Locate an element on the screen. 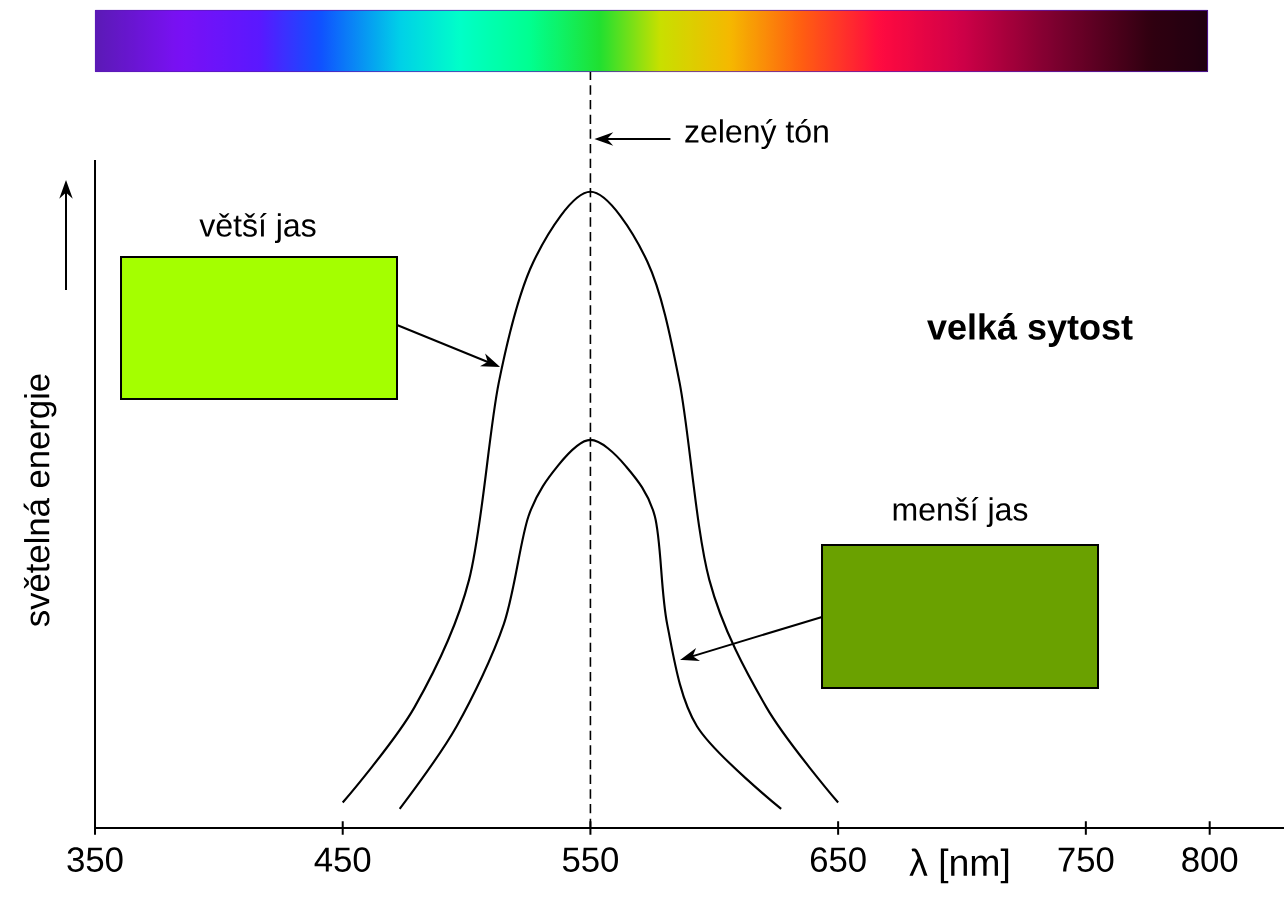  annotation: větší jas is located at coordinates (257, 228).